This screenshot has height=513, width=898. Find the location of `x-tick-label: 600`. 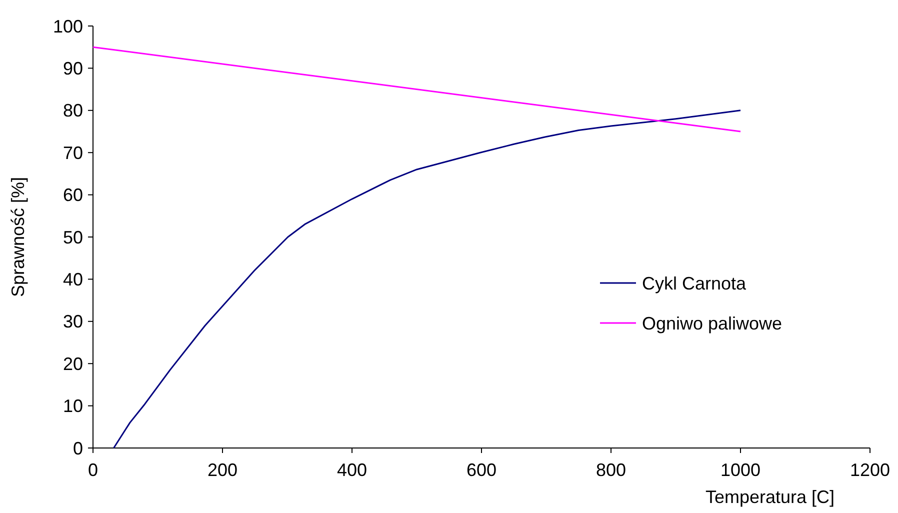

x-tick-label: 600 is located at coordinates (481, 470).